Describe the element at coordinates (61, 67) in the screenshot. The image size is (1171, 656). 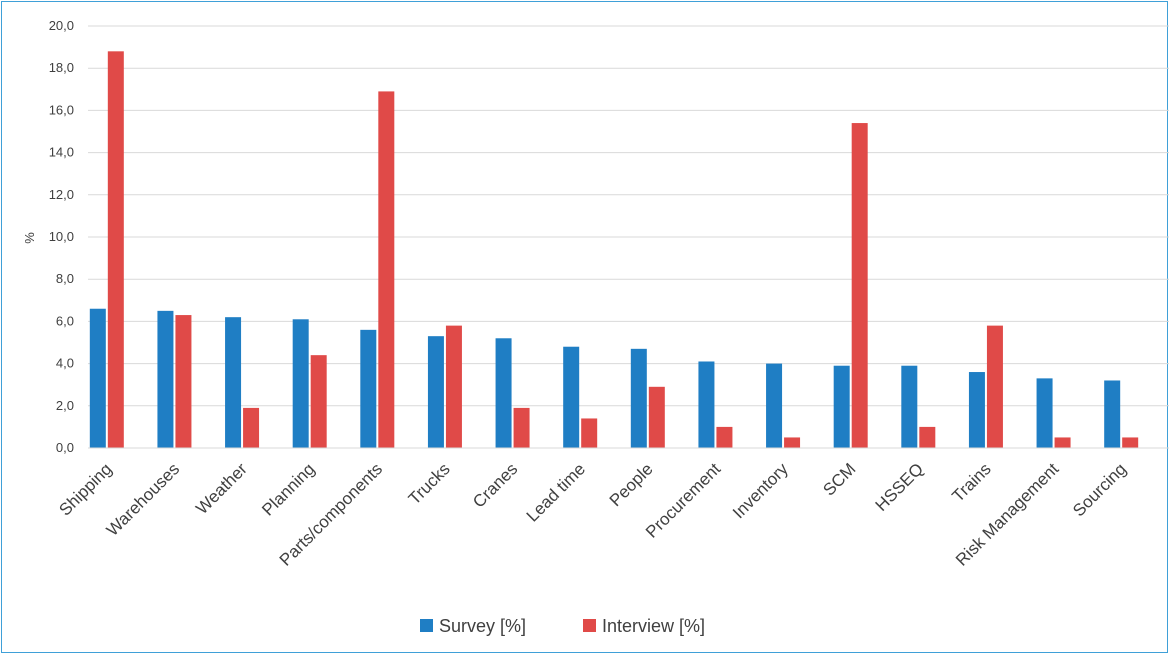
I see `y-tick-label: 18,0` at that location.